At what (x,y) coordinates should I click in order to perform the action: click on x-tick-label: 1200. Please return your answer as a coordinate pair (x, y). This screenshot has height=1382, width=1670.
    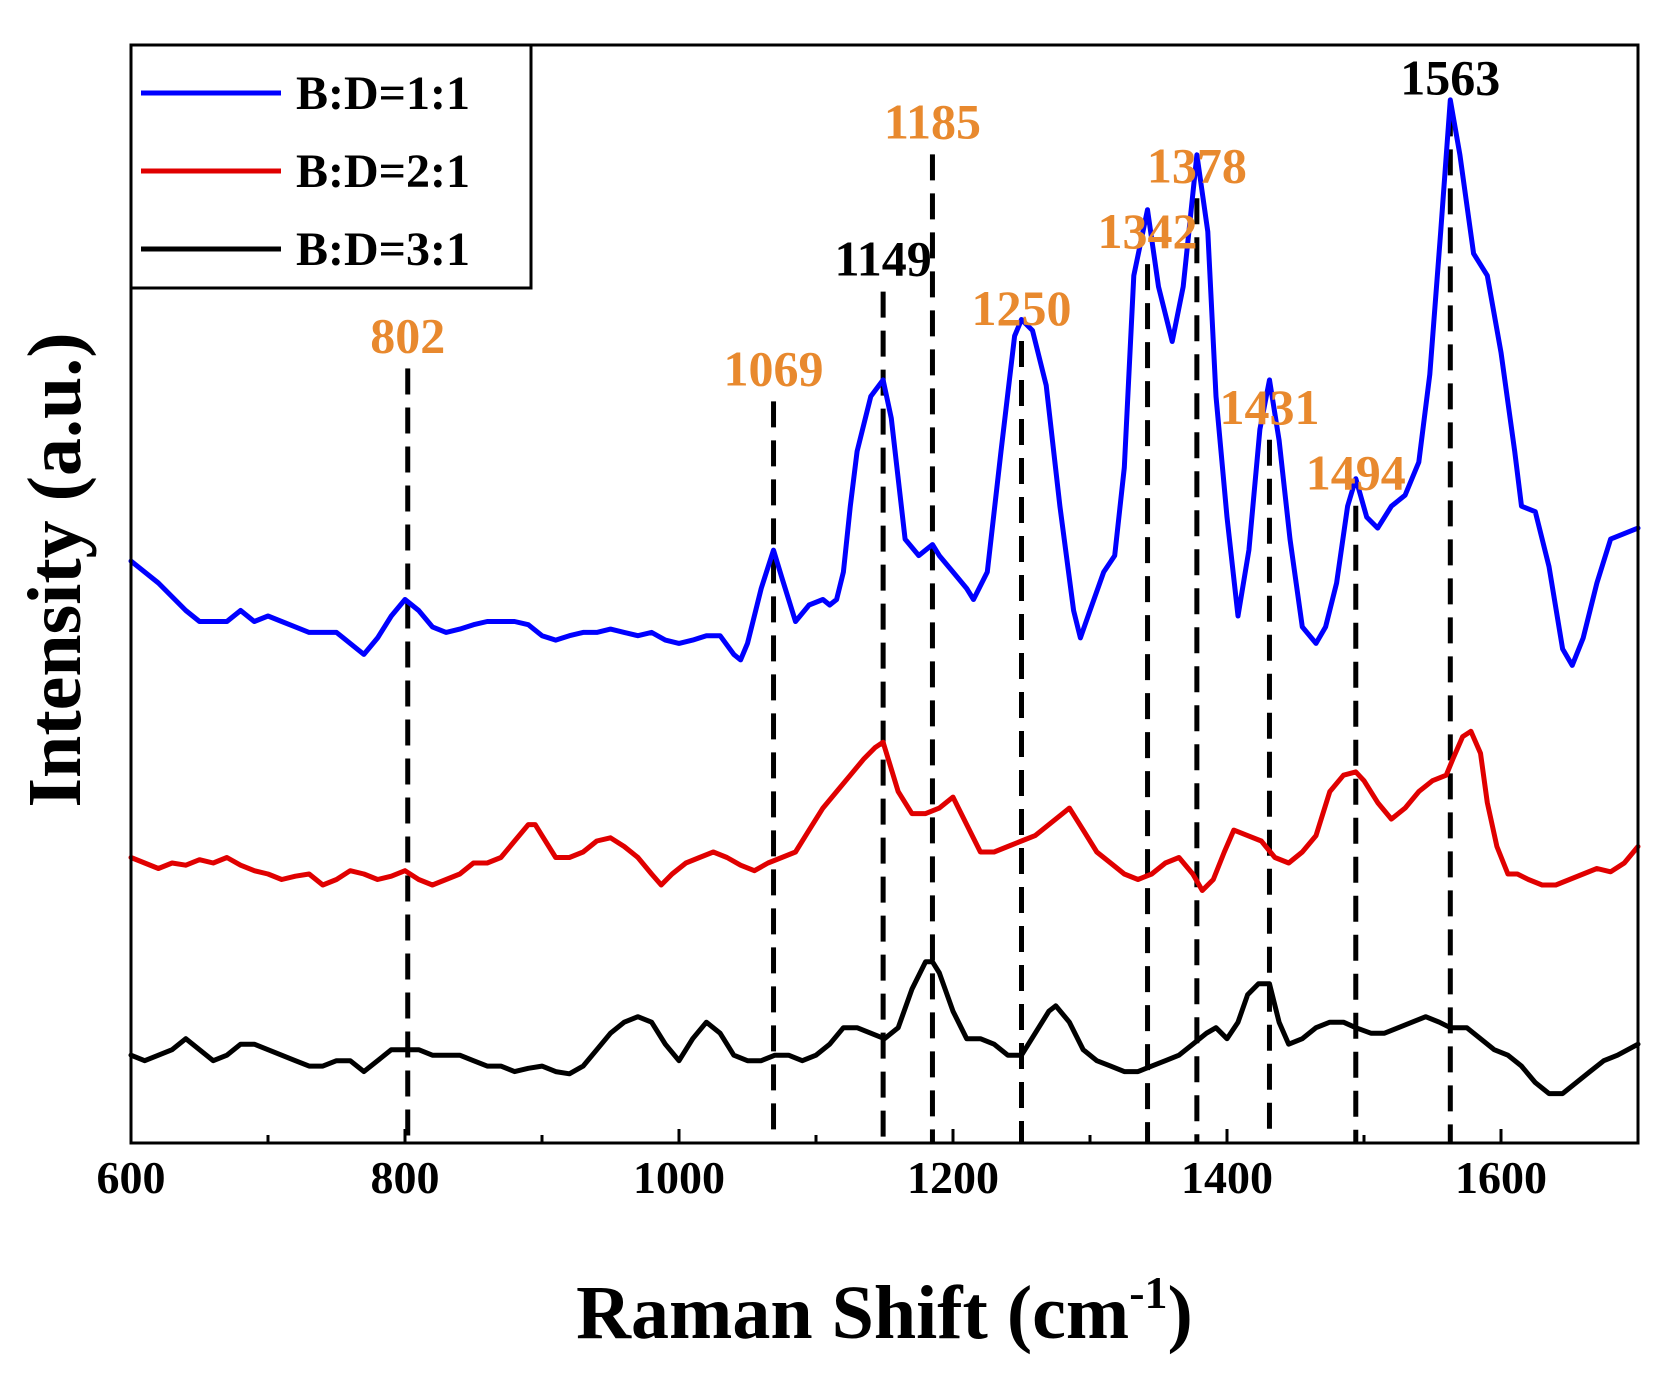
    Looking at the image, I should click on (953, 1177).